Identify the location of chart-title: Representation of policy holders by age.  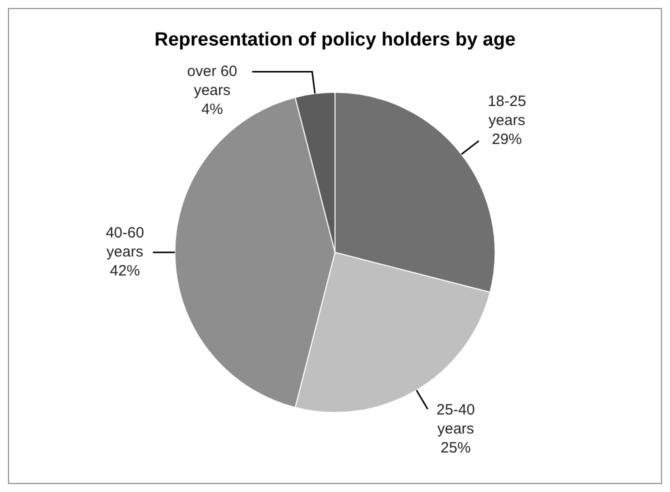
(335, 40).